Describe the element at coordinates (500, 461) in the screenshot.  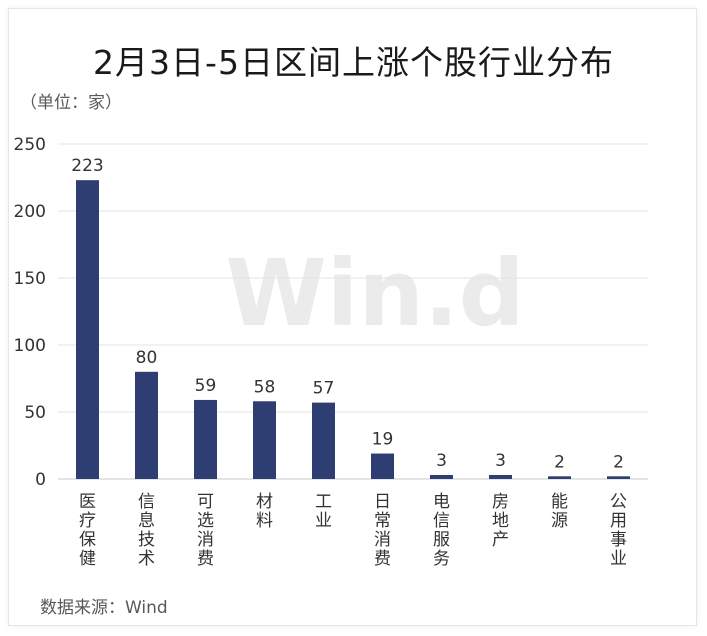
I see `data-label-7: 3` at that location.